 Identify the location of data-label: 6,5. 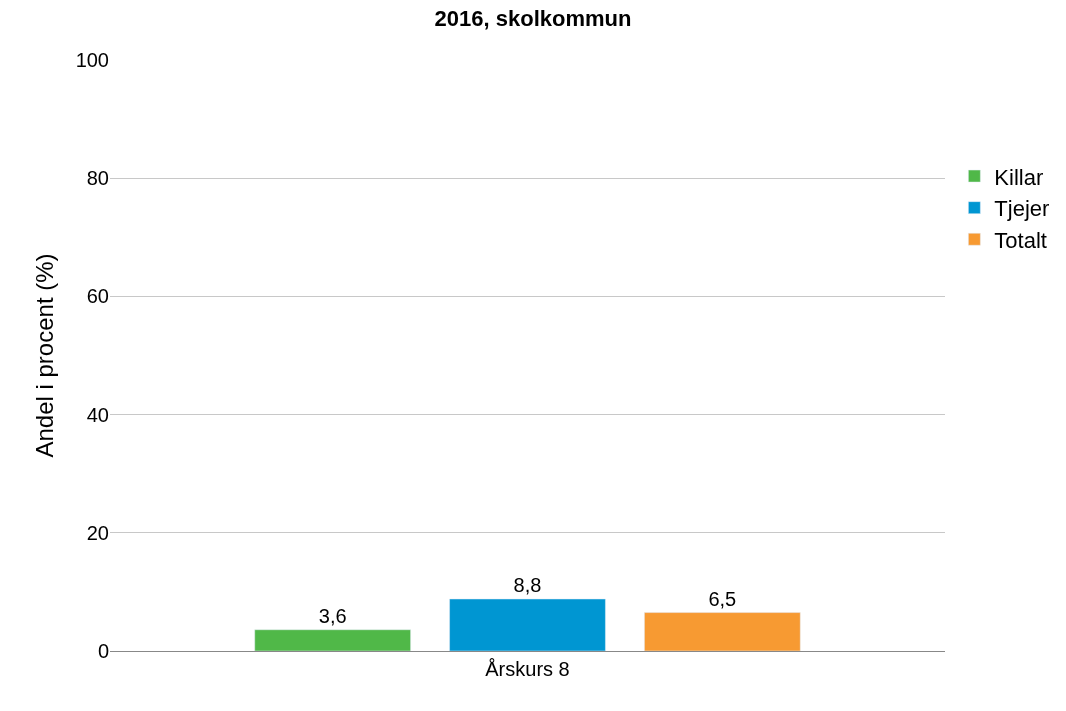
(722, 598).